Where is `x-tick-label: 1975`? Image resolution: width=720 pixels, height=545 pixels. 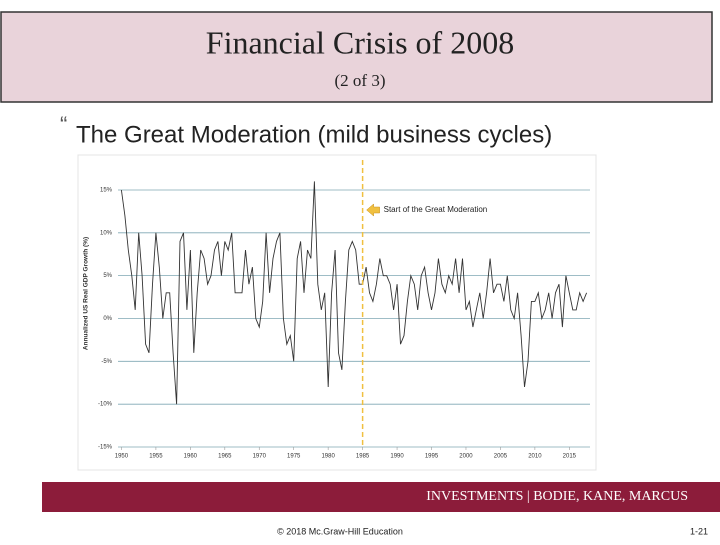
x-tick-label: 1975 is located at coordinates (294, 457).